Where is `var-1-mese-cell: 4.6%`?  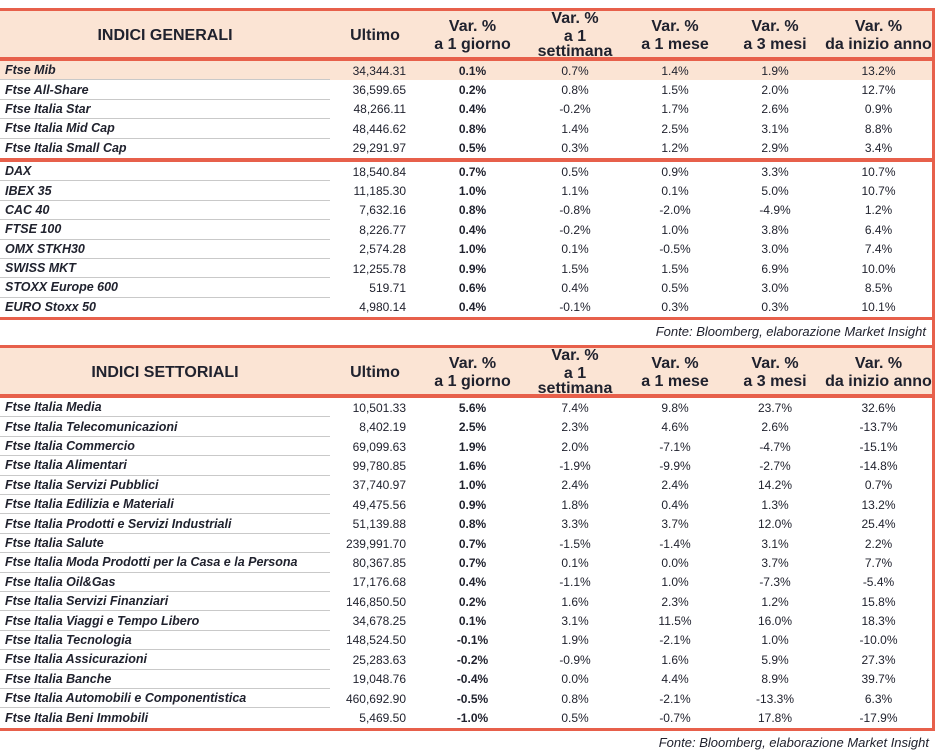
var-1-mese-cell: 4.6% is located at coordinates (675, 427).